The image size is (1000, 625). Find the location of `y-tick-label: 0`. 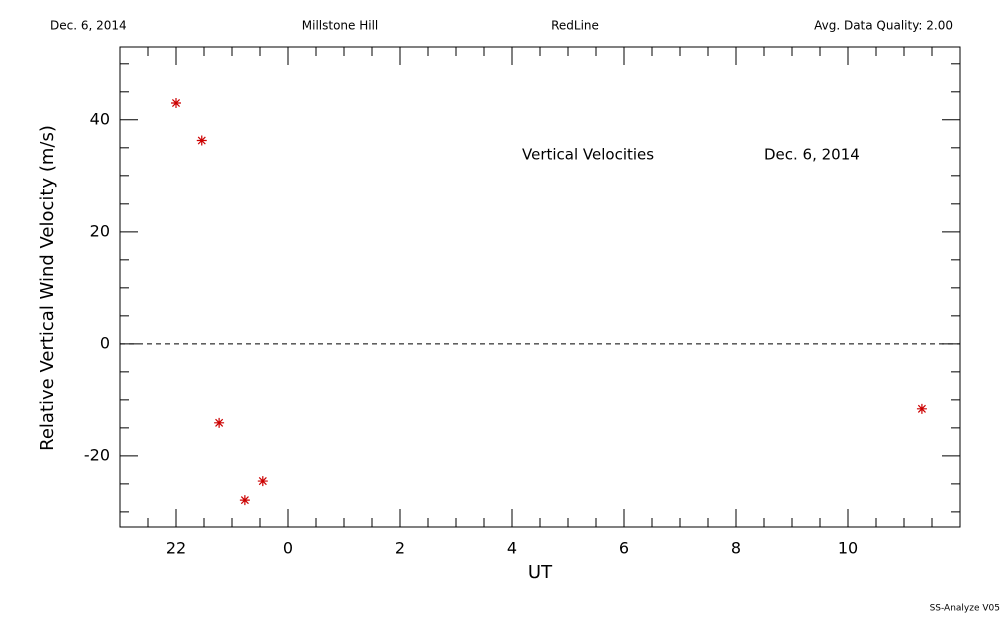

y-tick-label: 0 is located at coordinates (105, 342).